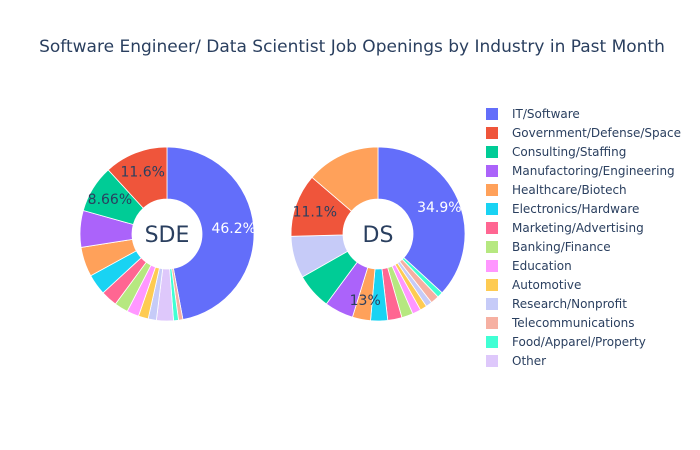  Describe the element at coordinates (492, 228) in the screenshot. I see `legend-swatch-marketing-advertising` at that location.